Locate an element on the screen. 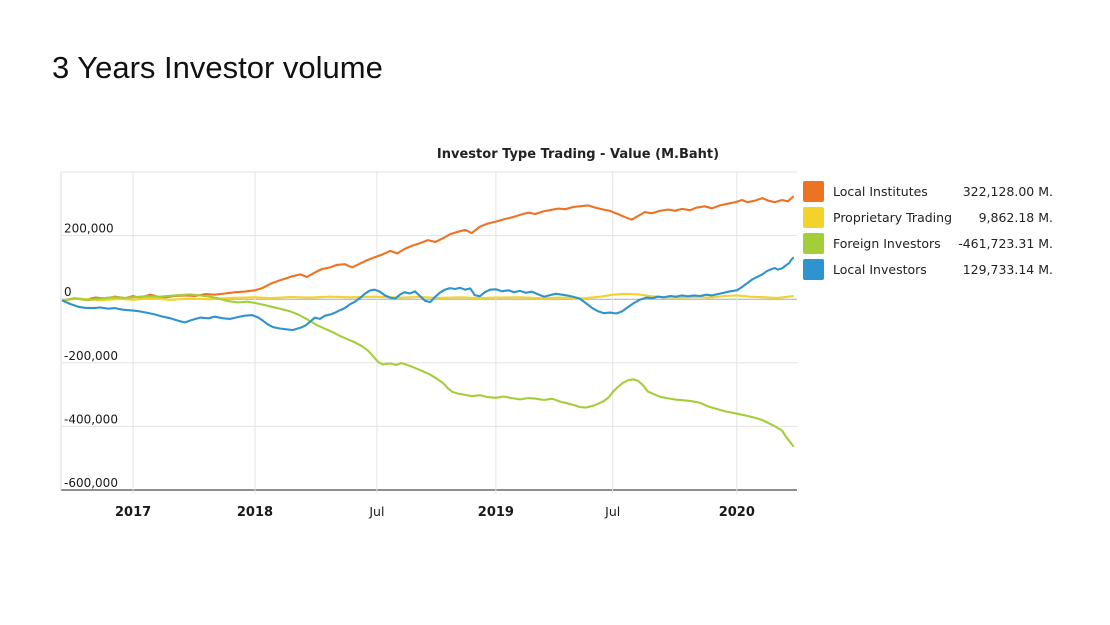  y-tick-label: 0 is located at coordinates (68, 292).